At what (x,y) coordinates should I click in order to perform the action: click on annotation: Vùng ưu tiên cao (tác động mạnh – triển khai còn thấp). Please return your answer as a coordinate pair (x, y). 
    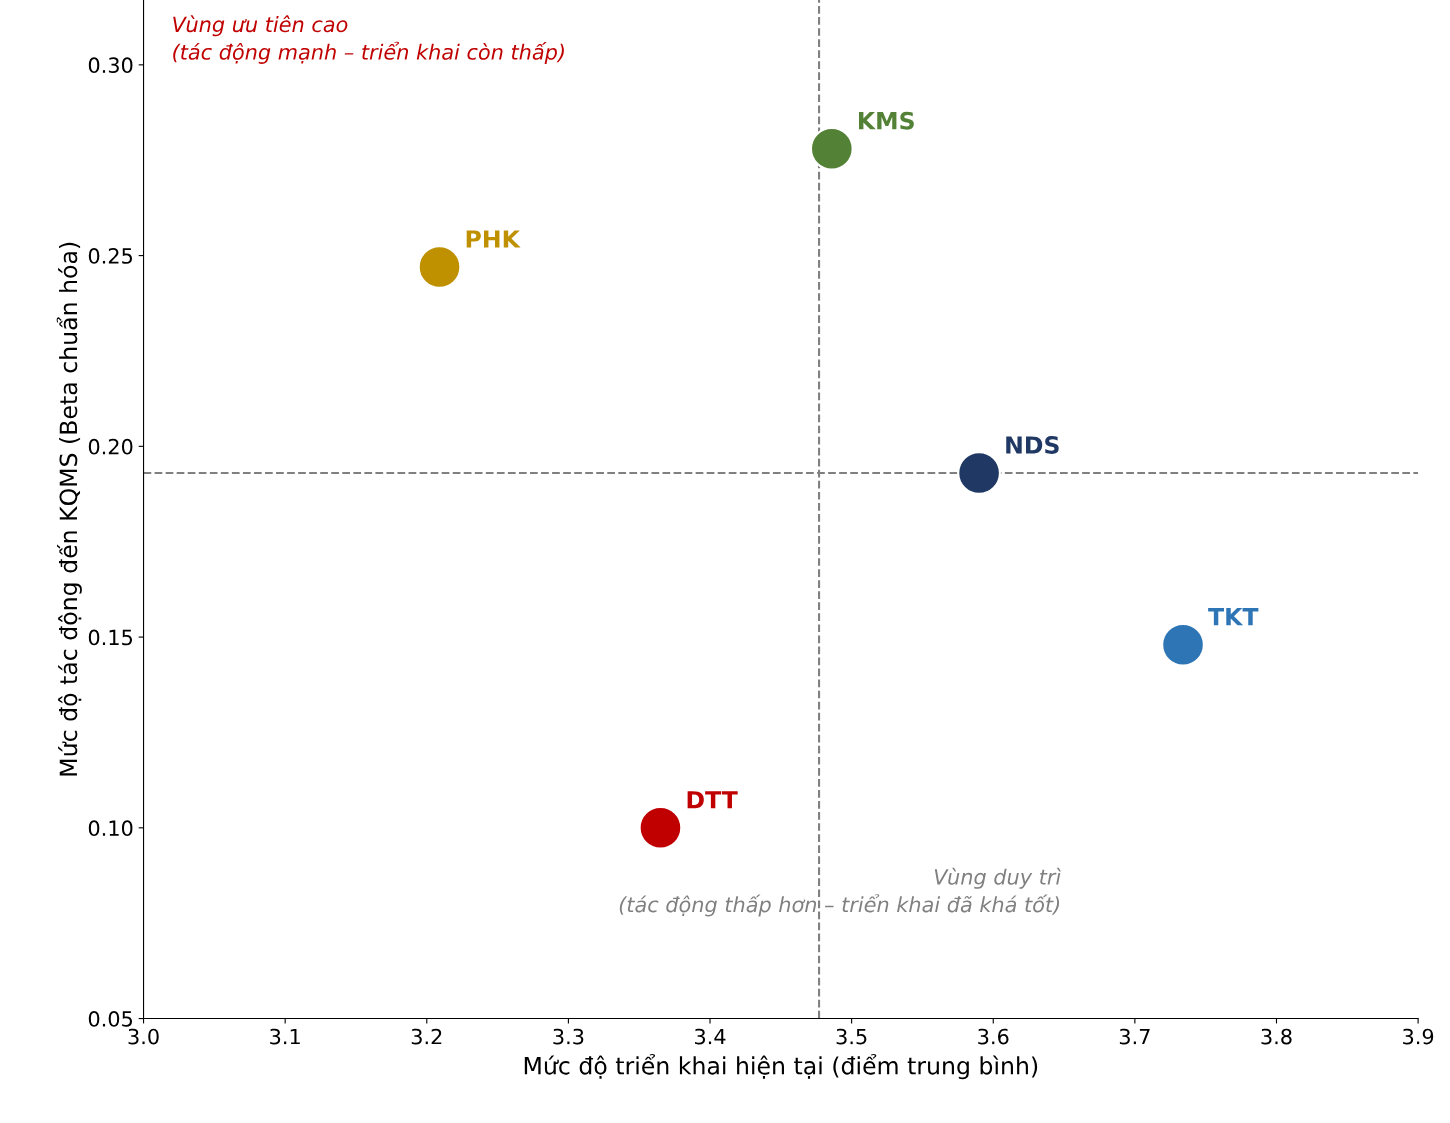
    Looking at the image, I should click on (368, 39).